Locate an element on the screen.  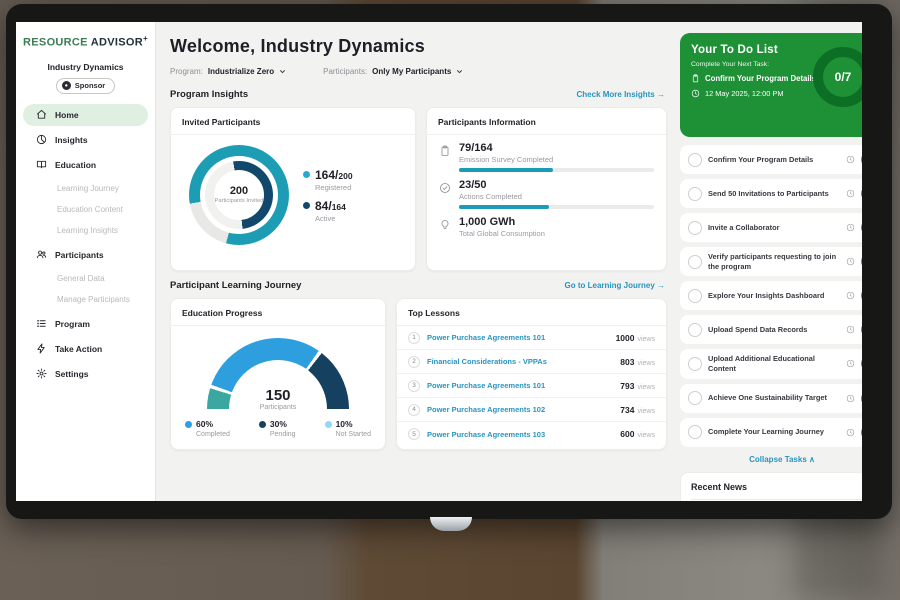
lesson-link: Power Purchase Agreements 103 is located at coordinates (486, 434).